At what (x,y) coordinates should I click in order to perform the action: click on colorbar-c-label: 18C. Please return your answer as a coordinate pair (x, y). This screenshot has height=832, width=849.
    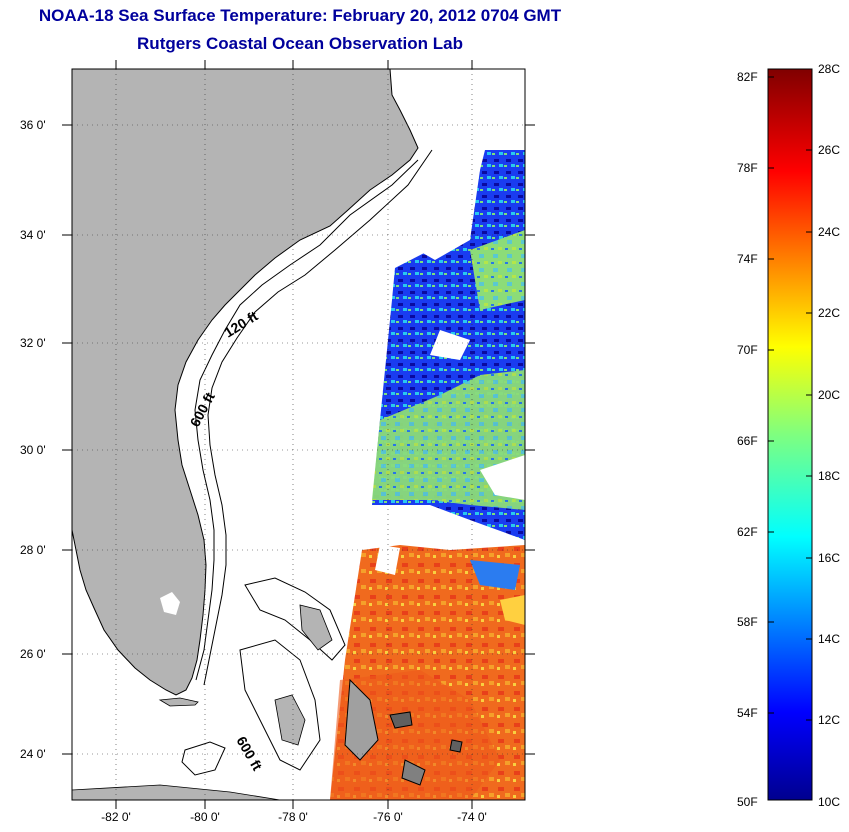
    Looking at the image, I should click on (829, 476).